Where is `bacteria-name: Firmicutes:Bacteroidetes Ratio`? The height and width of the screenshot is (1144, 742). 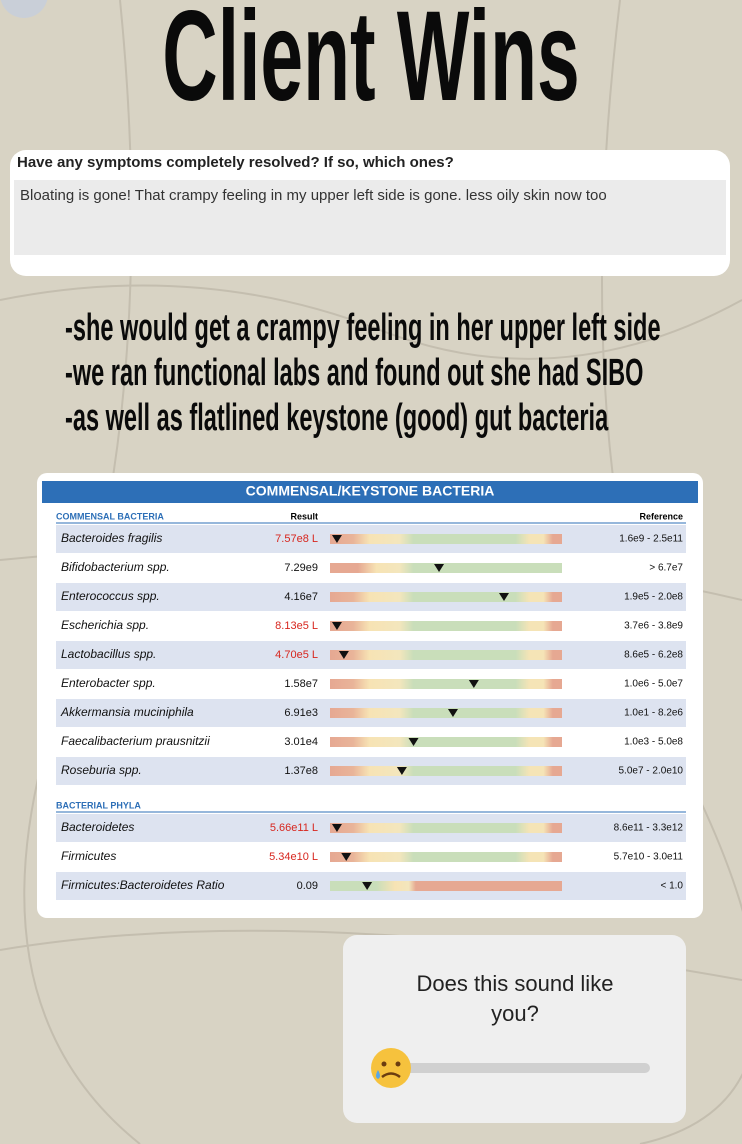
bacteria-name: Firmicutes:Bacteroidetes Ratio is located at coordinates (143, 885).